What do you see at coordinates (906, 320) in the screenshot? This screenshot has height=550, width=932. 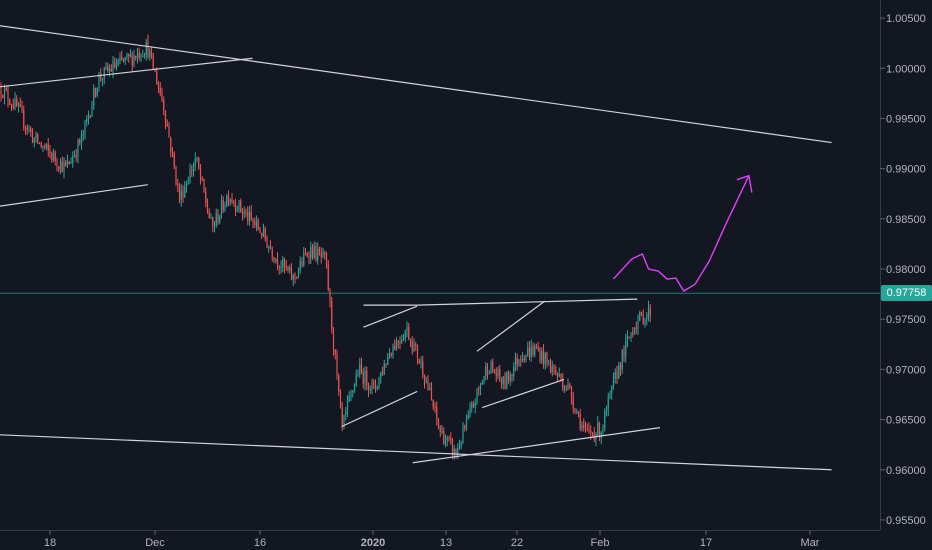 I see `y-tick-label: 0.97500` at bounding box center [906, 320].